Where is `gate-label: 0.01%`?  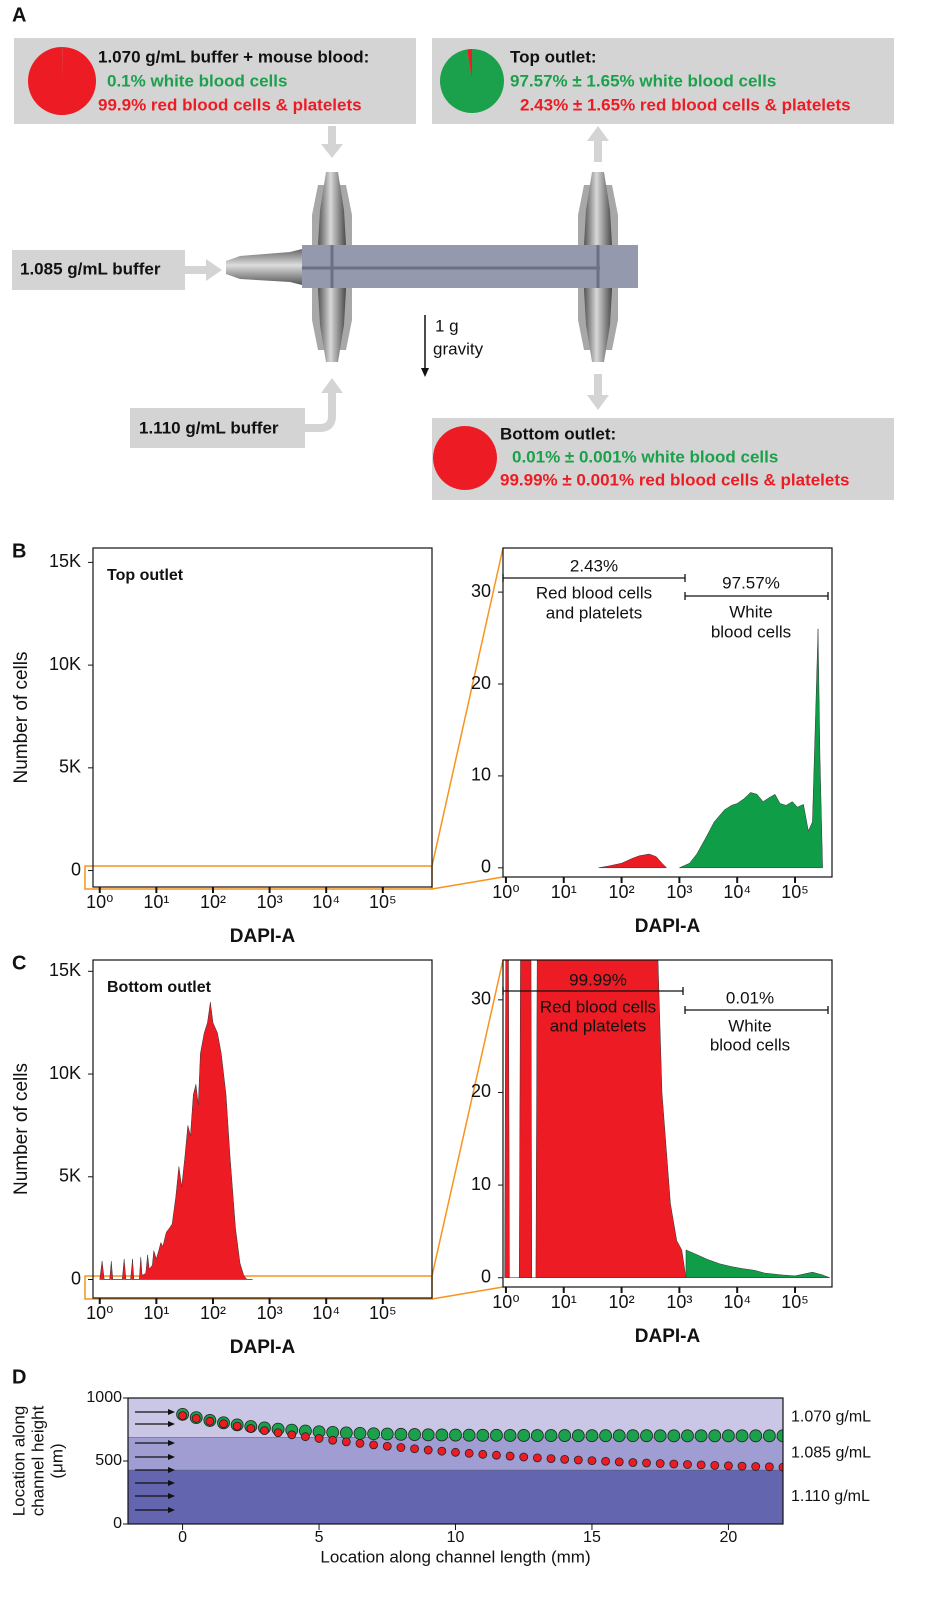
gate-label: 0.01% is located at coordinates (750, 997).